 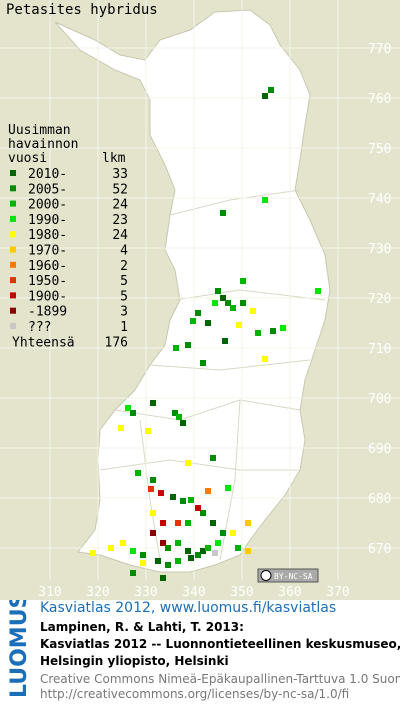 What do you see at coordinates (120, 174) in the screenshot?
I see `legend-count: 33` at bounding box center [120, 174].